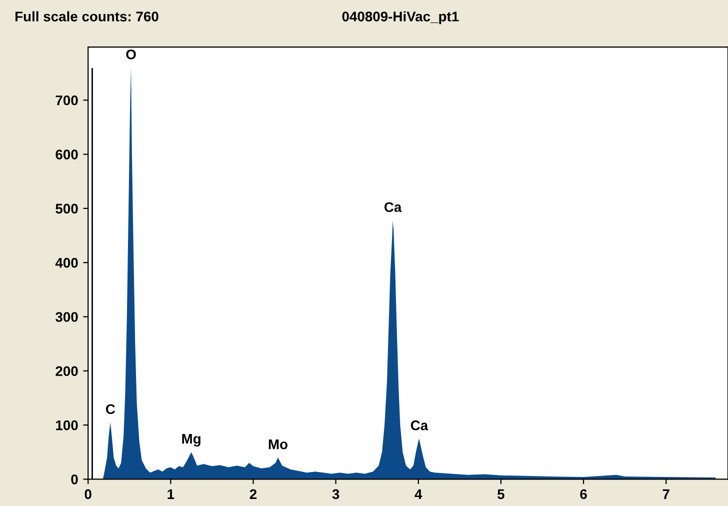 The height and width of the screenshot is (506, 728). What do you see at coordinates (583, 494) in the screenshot?
I see `x-tick-label: 6` at bounding box center [583, 494].